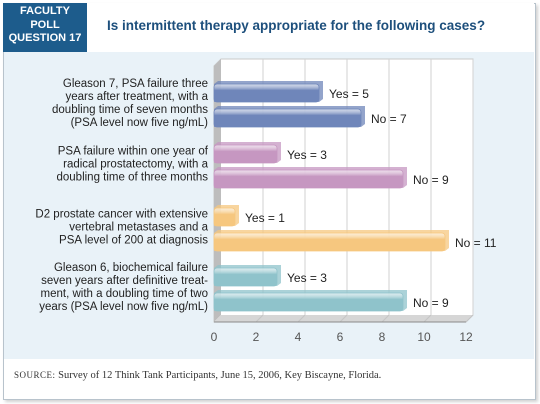  What do you see at coordinates (476, 243) in the screenshot?
I see `bar-value-label: No = 11` at bounding box center [476, 243].